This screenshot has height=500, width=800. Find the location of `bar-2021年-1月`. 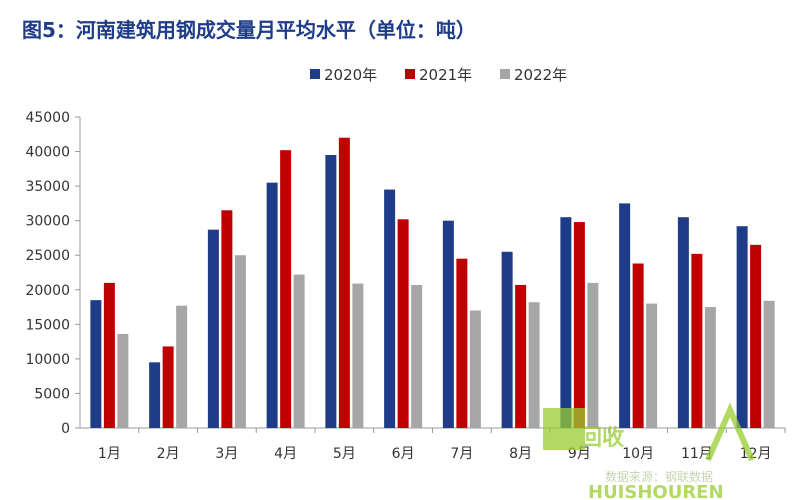

bar-2021年-1月 is located at coordinates (109, 355).